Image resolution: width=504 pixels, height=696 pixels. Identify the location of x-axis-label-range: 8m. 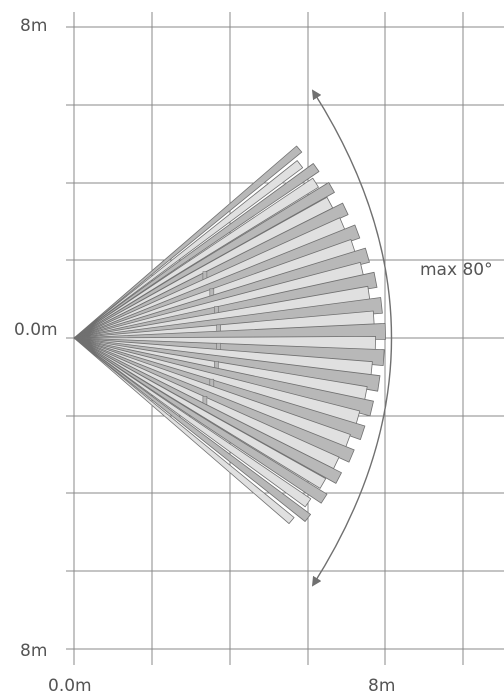
(382, 686).